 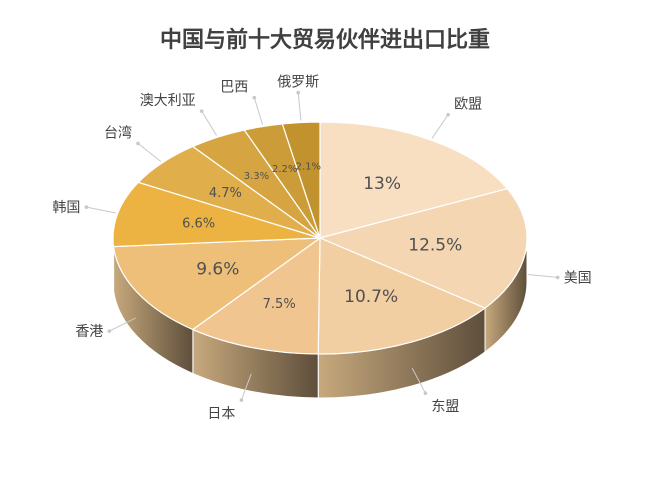 I want to click on category-label: 俄罗斯, so click(x=298, y=83).